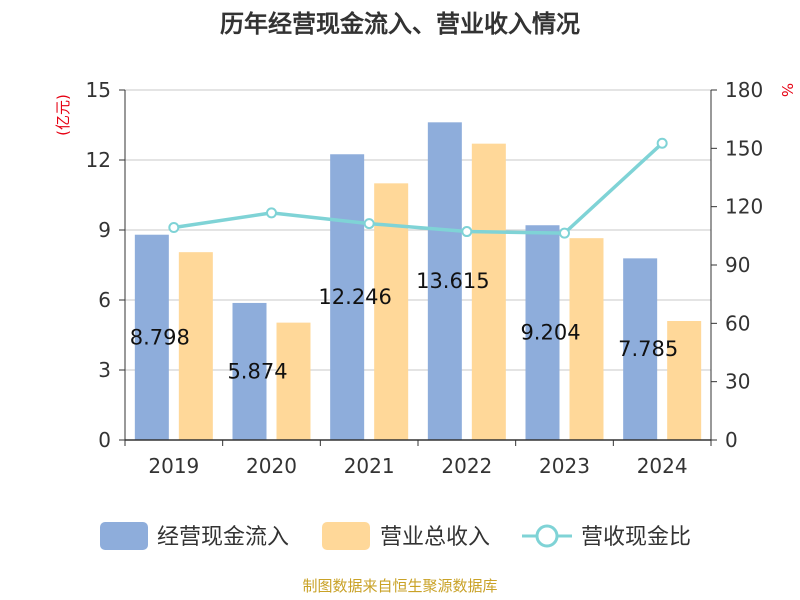  I want to click on right-tick-label: 90, so click(737, 265).